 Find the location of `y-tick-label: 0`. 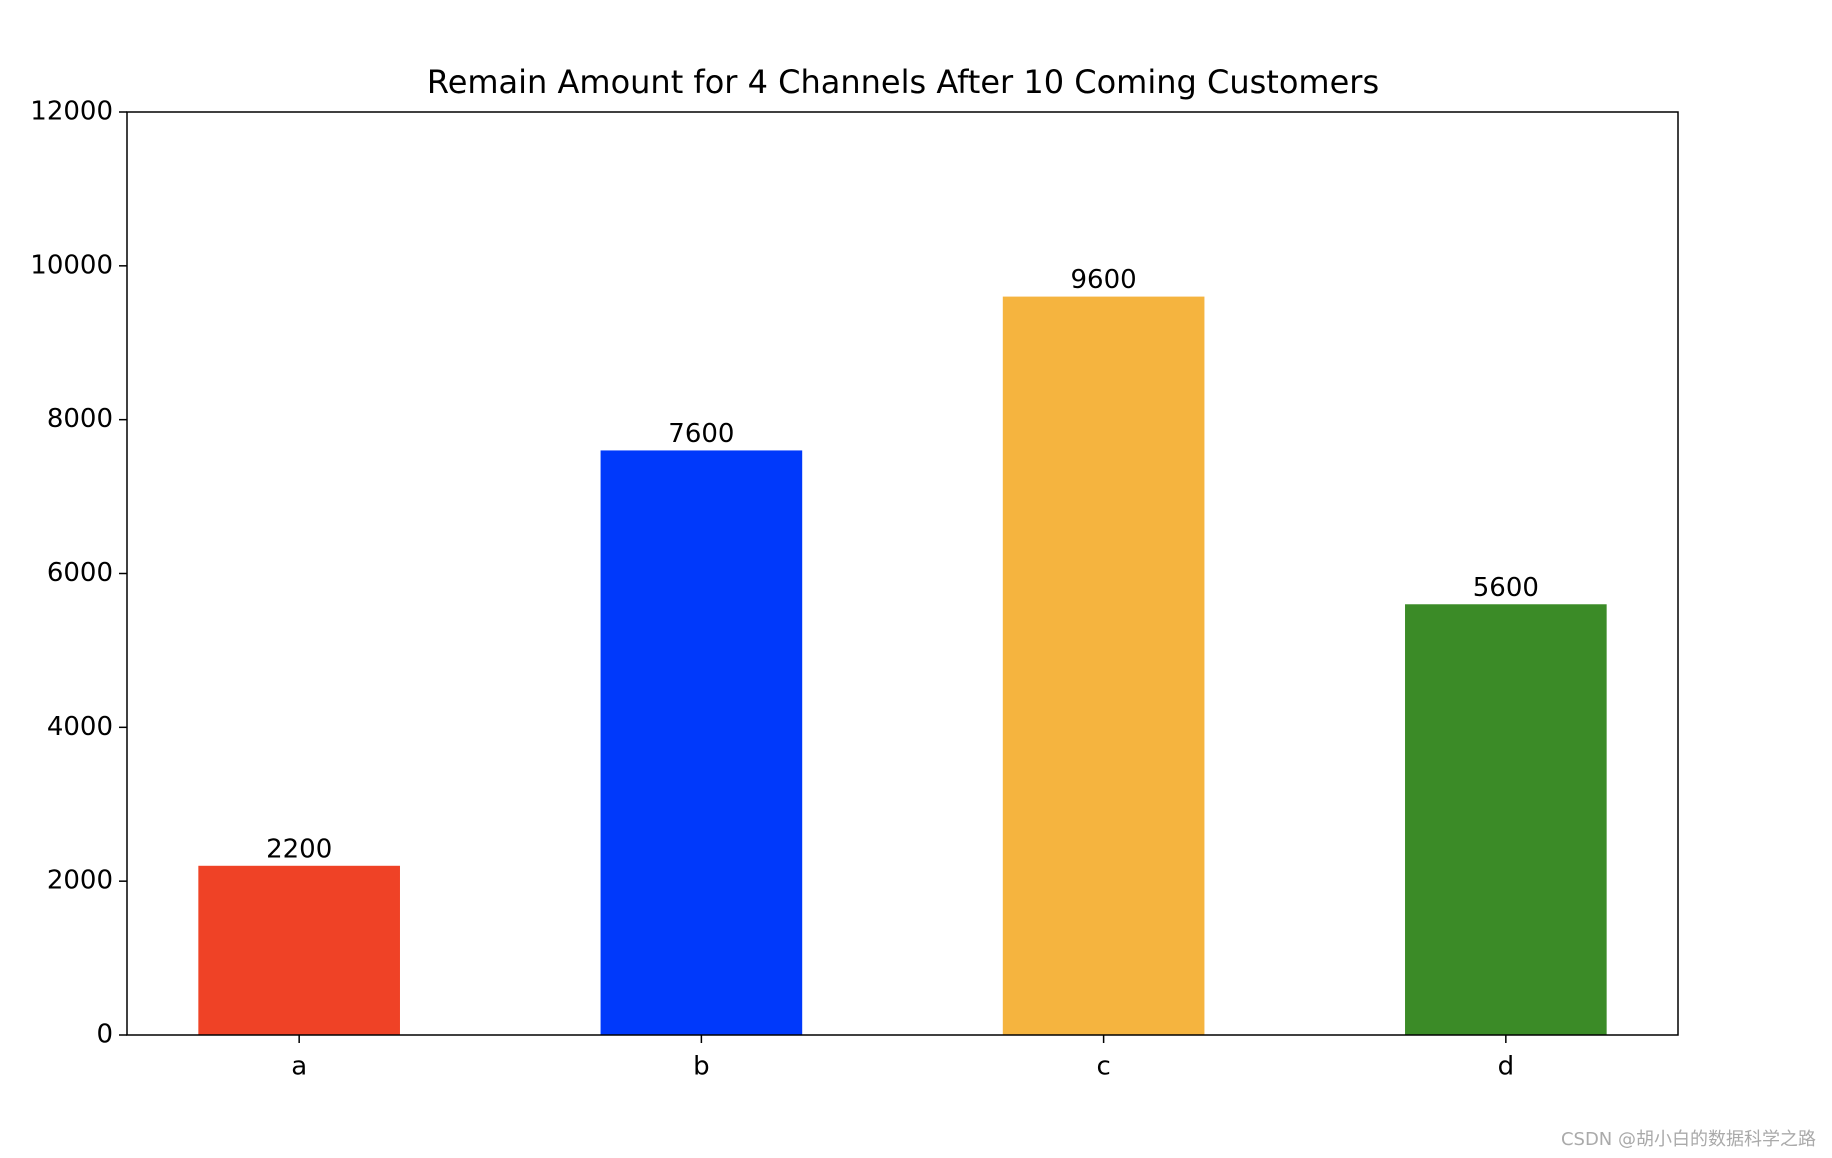

y-tick-label: 0 is located at coordinates (104, 1035).